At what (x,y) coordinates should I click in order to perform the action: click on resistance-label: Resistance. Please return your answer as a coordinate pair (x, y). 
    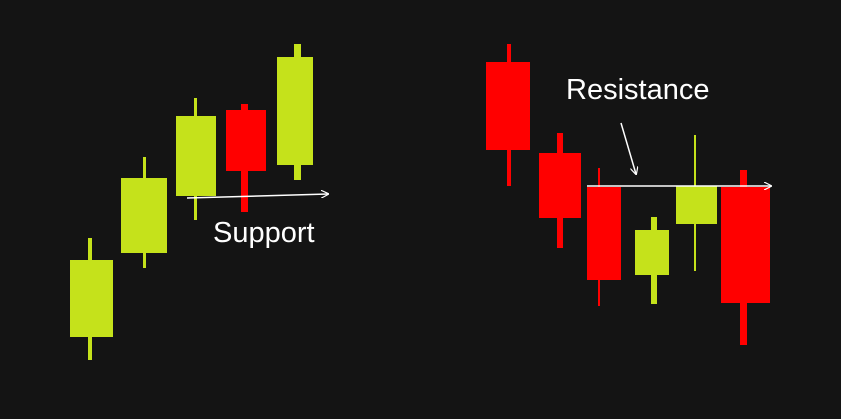
    Looking at the image, I should click on (637, 90).